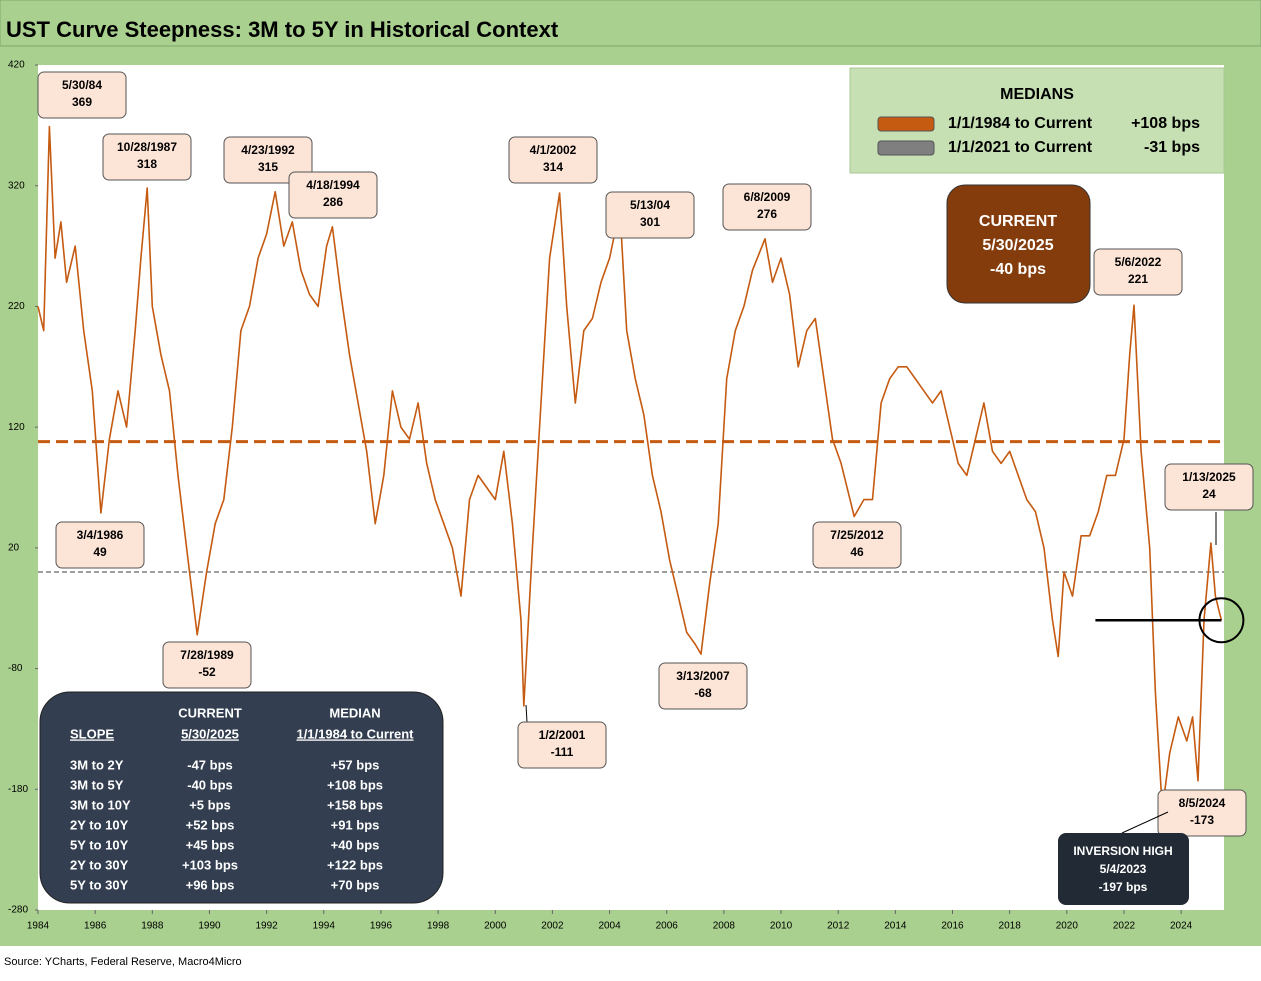 The width and height of the screenshot is (1261, 981). What do you see at coordinates (553, 167) in the screenshot?
I see `annotation-value: 314` at bounding box center [553, 167].